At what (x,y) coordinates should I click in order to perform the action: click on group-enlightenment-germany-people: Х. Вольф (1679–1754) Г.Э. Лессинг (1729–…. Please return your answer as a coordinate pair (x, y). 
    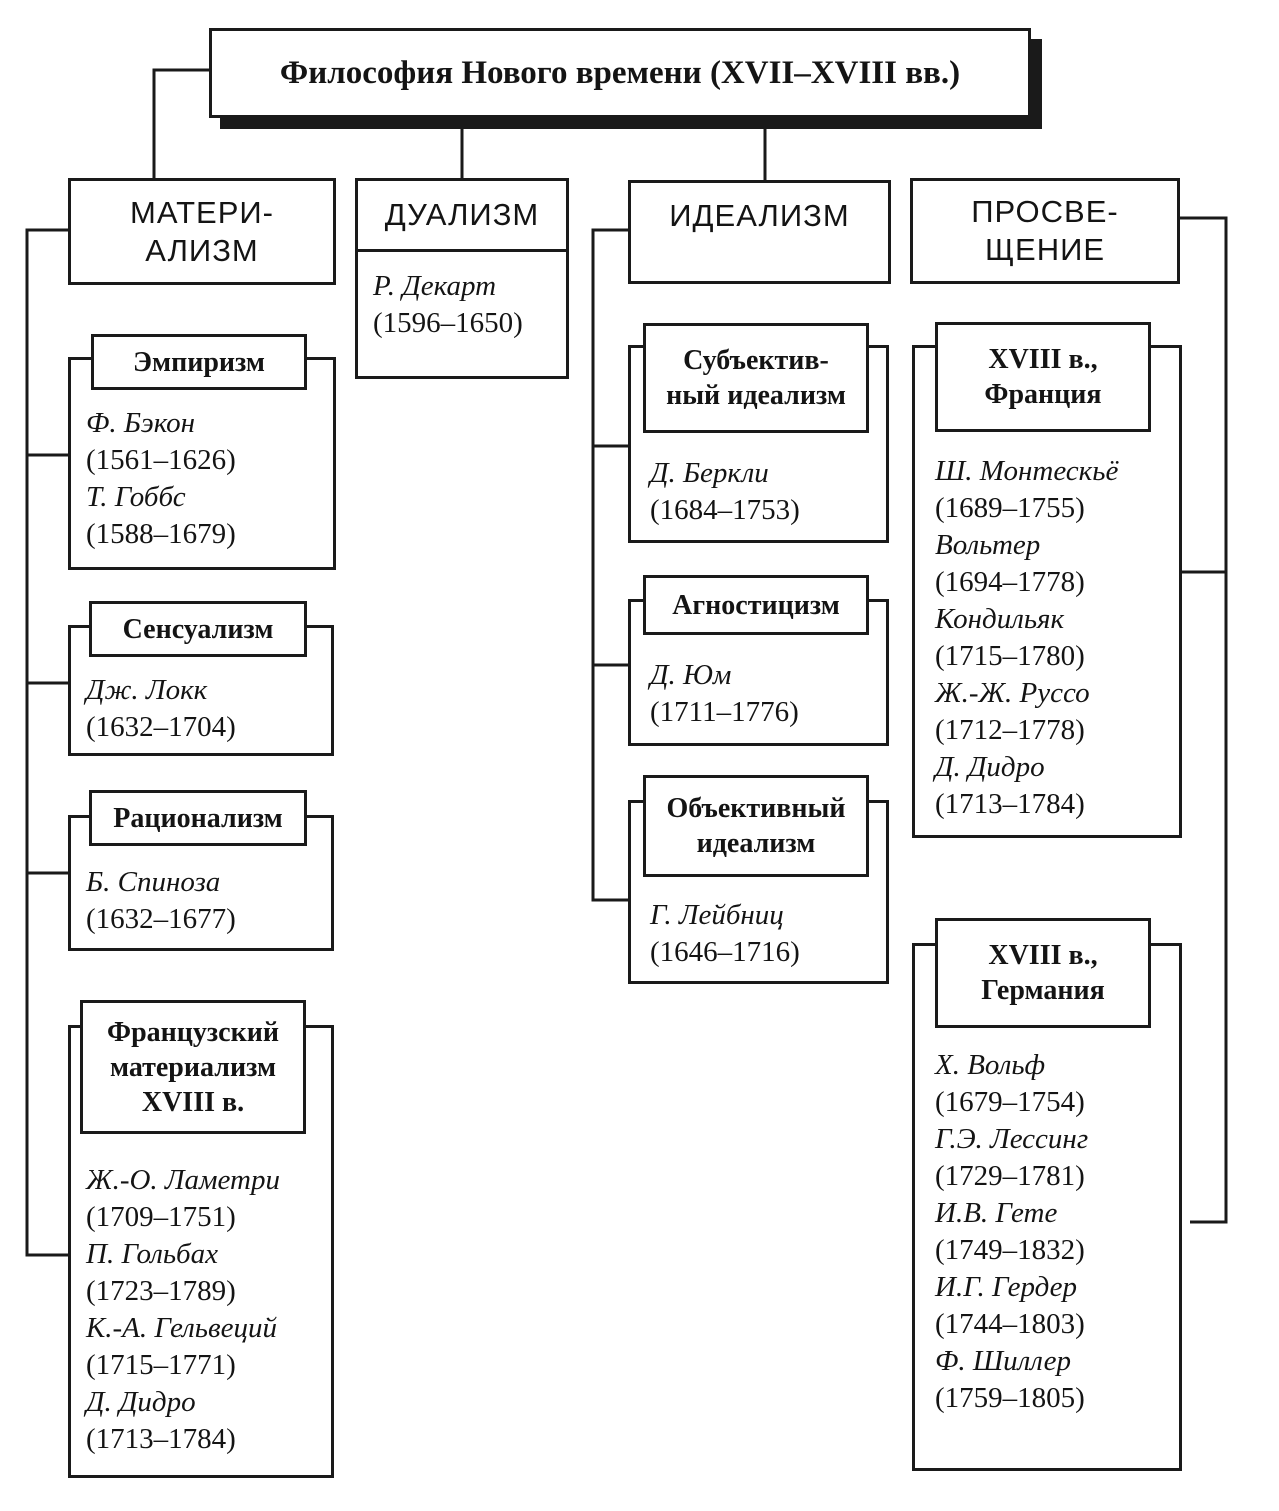
    Looking at the image, I should click on (1011, 1232).